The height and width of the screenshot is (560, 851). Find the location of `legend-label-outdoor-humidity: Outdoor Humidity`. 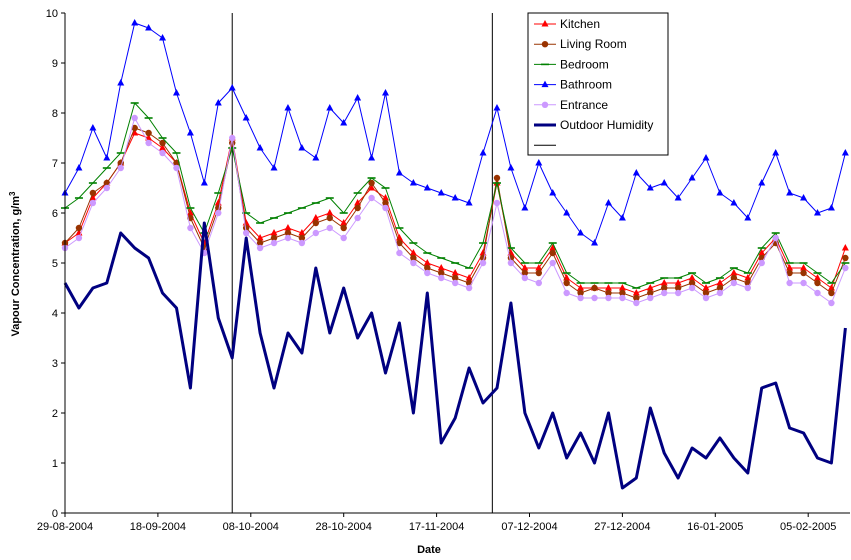

legend-label-outdoor-humidity: Outdoor Humidity is located at coordinates (606, 125).